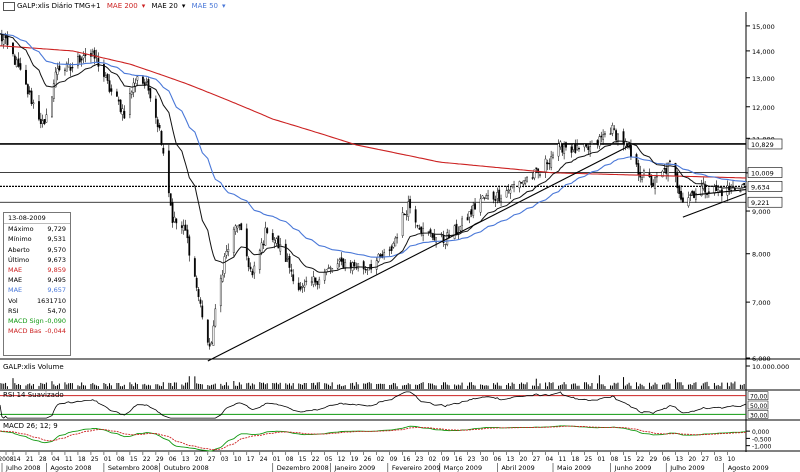  What do you see at coordinates (30, 459) in the screenshot?
I see `x-tick-label: 21` at bounding box center [30, 459].